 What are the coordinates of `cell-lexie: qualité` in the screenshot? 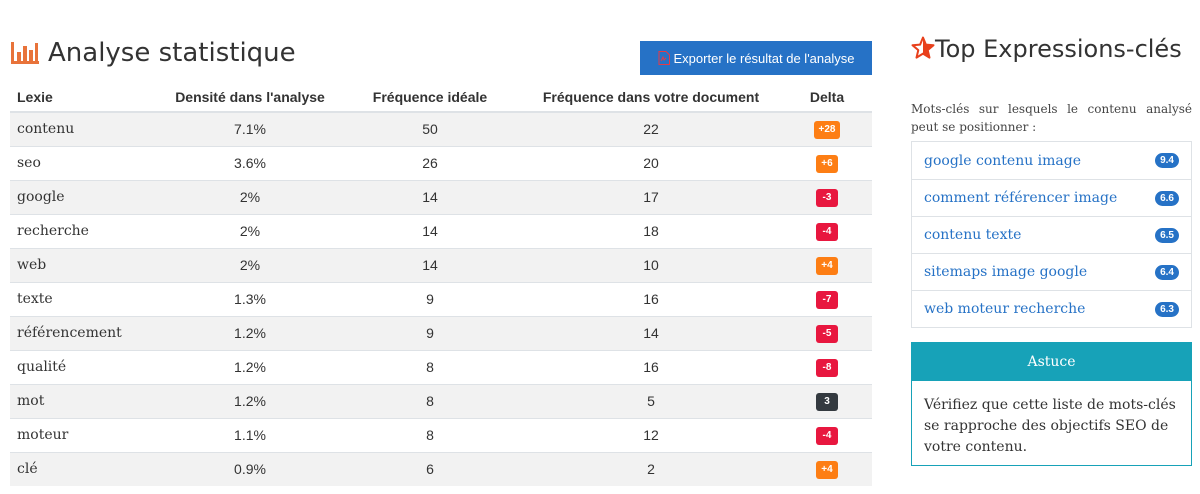 It's located at (85, 366).